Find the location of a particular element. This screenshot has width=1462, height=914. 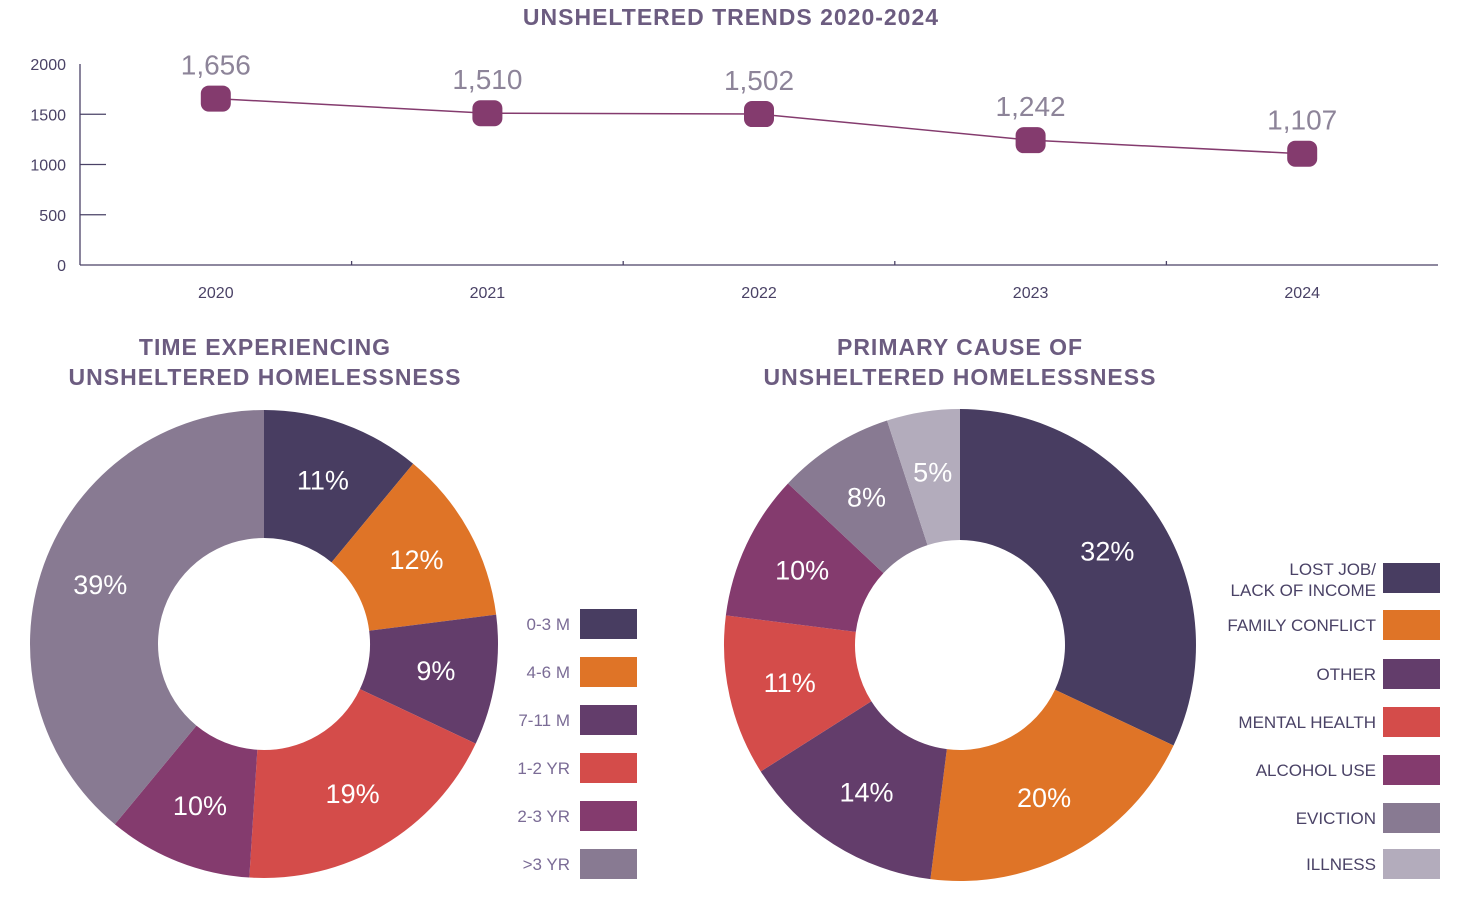

time-legend-label: 0-3 M is located at coordinates (548, 624).